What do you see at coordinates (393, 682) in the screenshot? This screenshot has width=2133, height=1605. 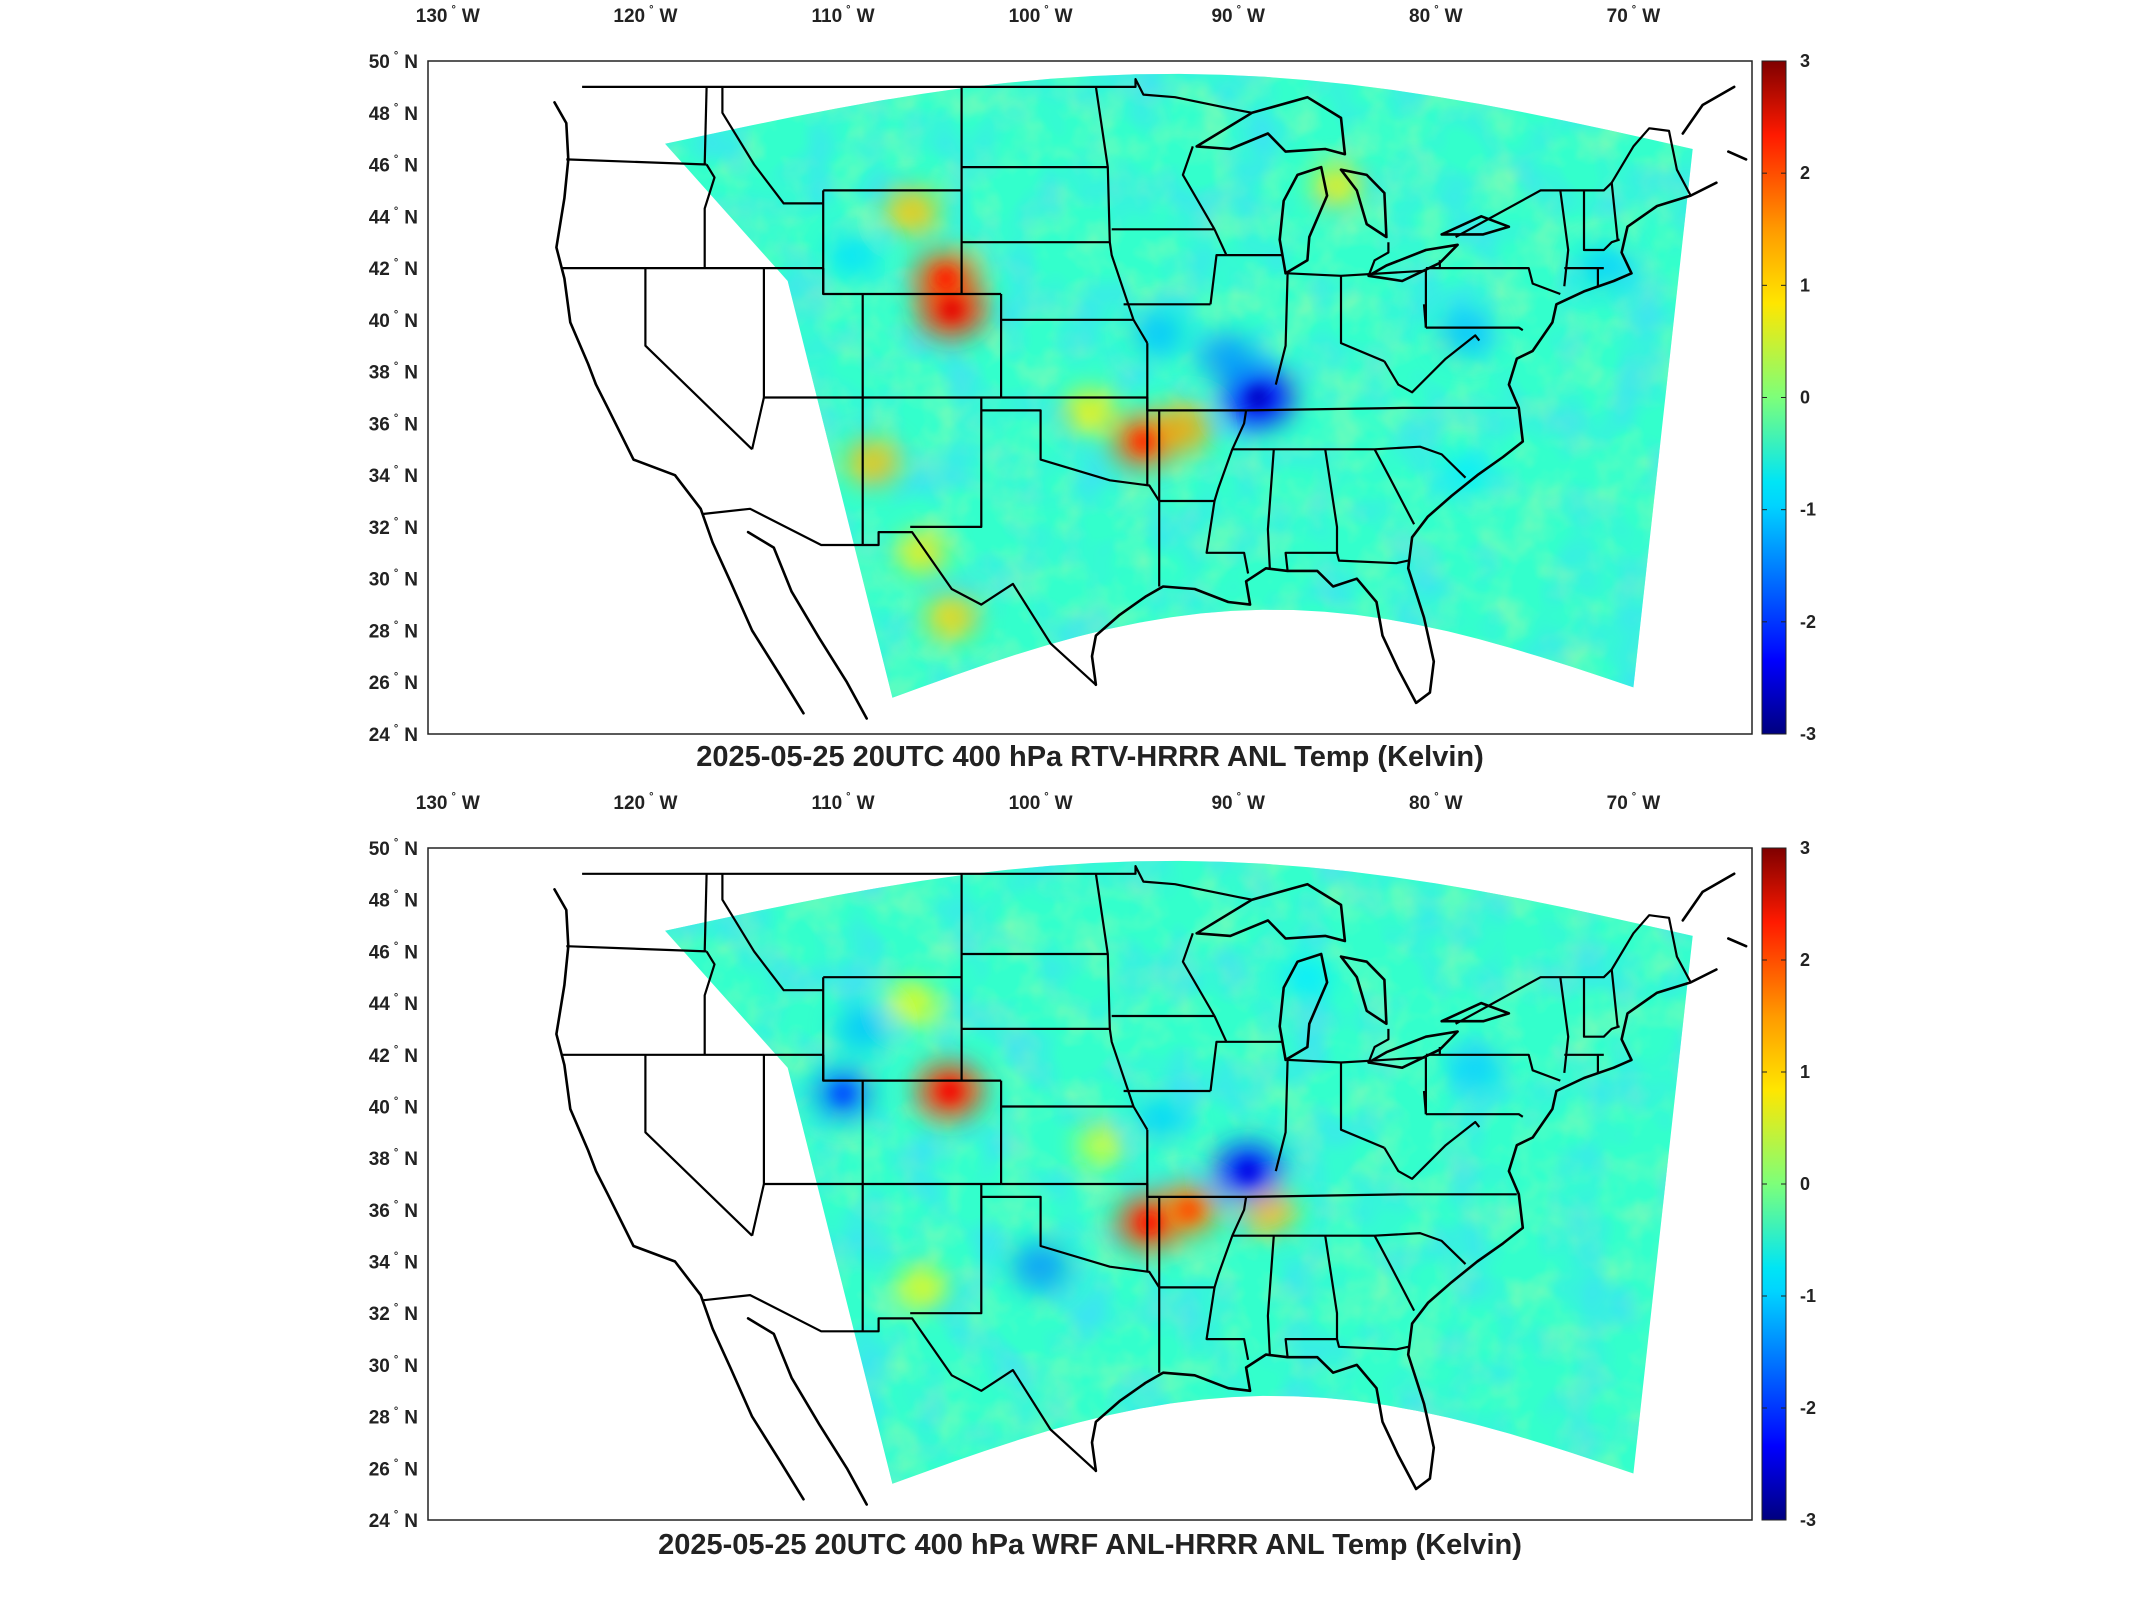 I see `lat-label: 26 ° N` at bounding box center [393, 682].